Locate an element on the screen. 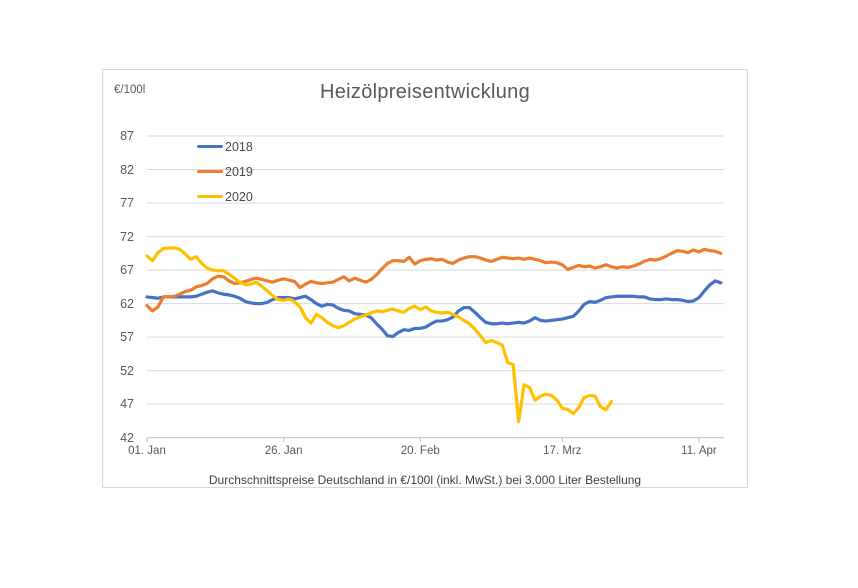 This screenshot has width=858, height=588. y-axis-unit-label: €/100l is located at coordinates (130, 90).